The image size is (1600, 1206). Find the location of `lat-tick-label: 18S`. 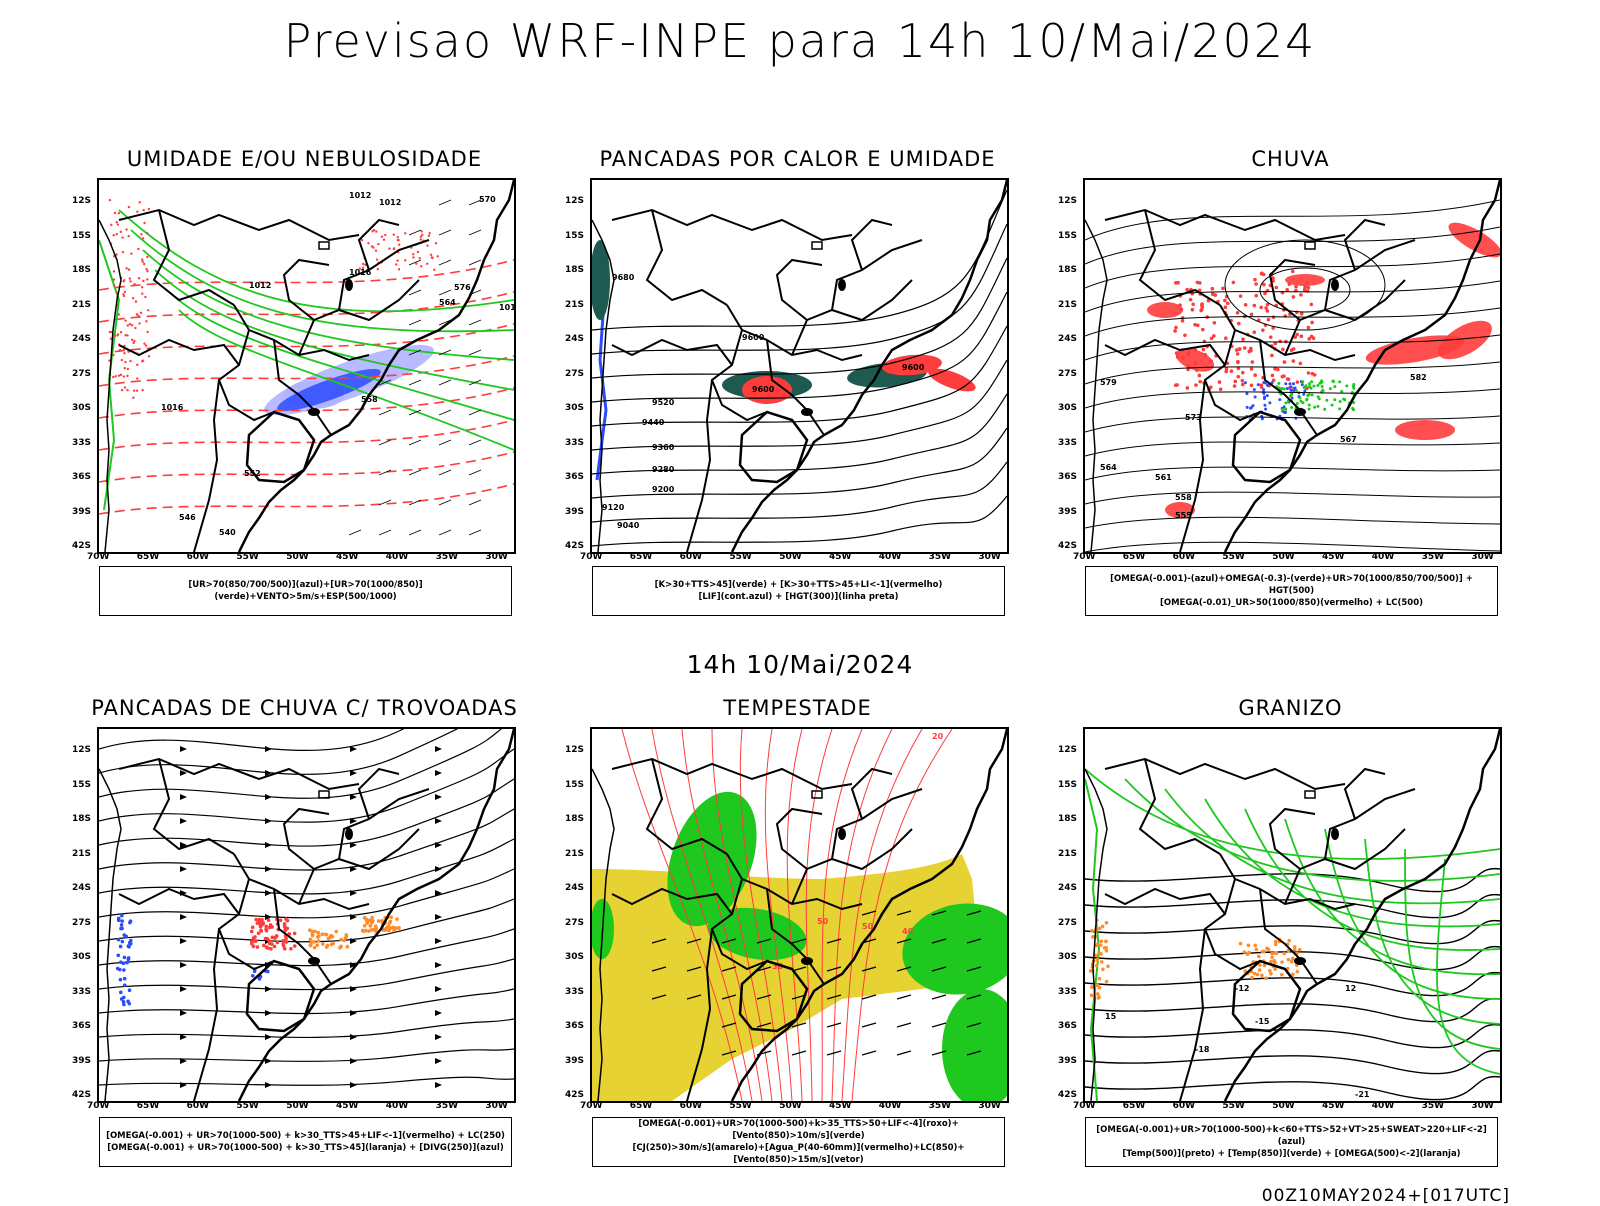

lat-tick-label: 18S is located at coordinates (574, 819).